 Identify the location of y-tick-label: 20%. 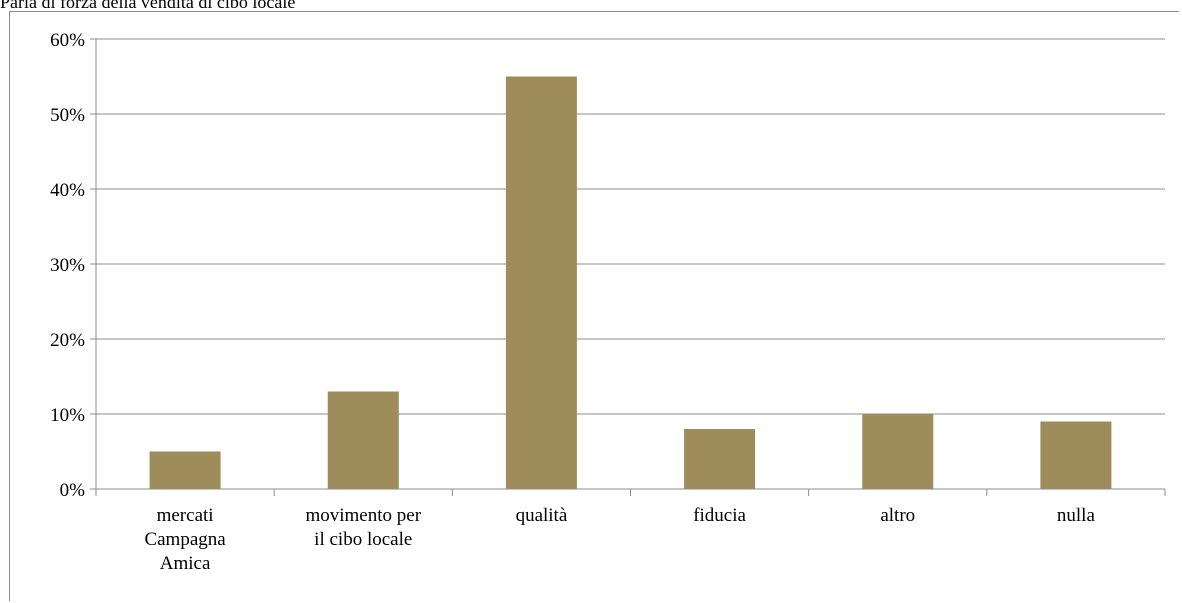
(67, 340).